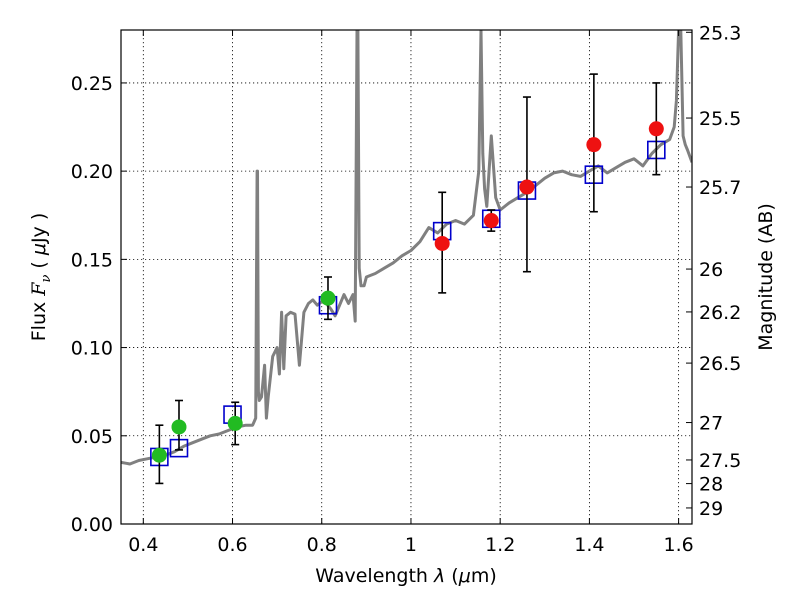 The image size is (800, 600). What do you see at coordinates (322, 545) in the screenshot?
I see `x-tick-label: 0.8` at bounding box center [322, 545].